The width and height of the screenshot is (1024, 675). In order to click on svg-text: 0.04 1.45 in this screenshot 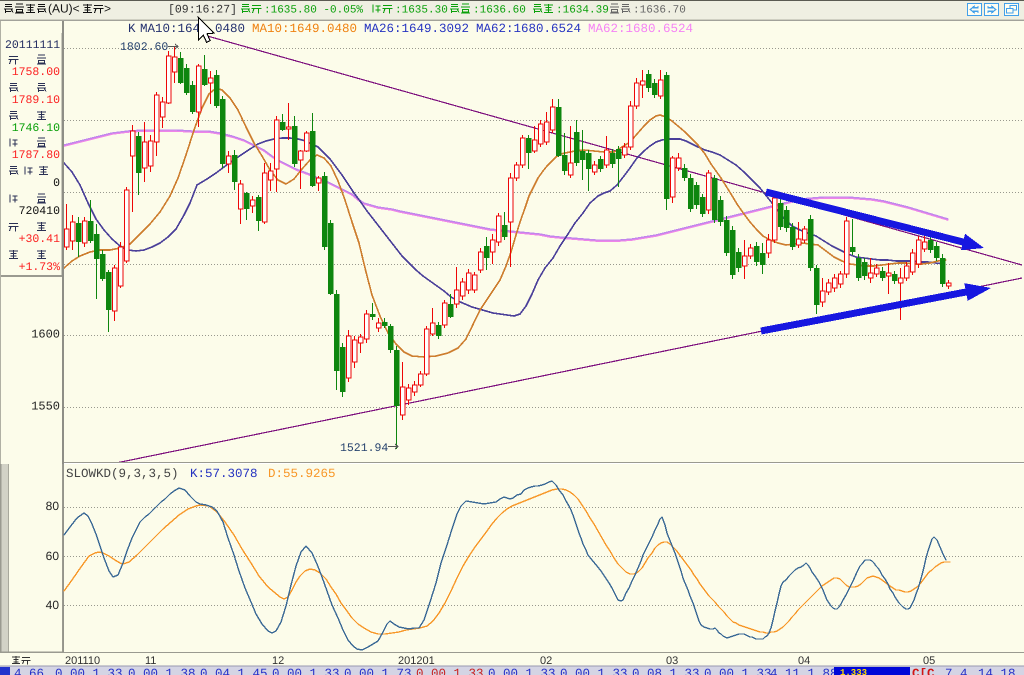, I will do `click(234, 671)`.